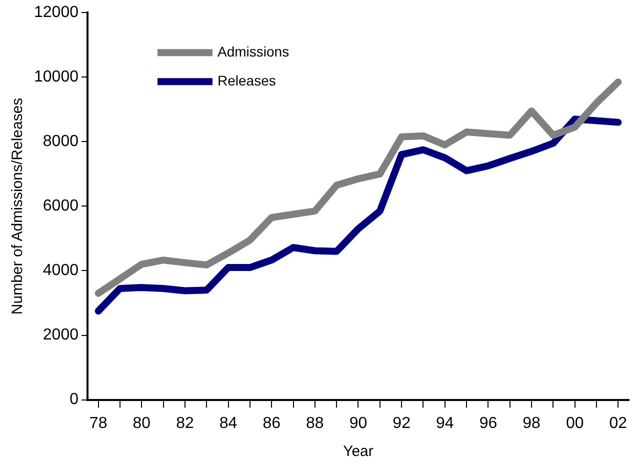 This screenshot has height=470, width=639. I want to click on y-tick-label: 6000, so click(60, 206).